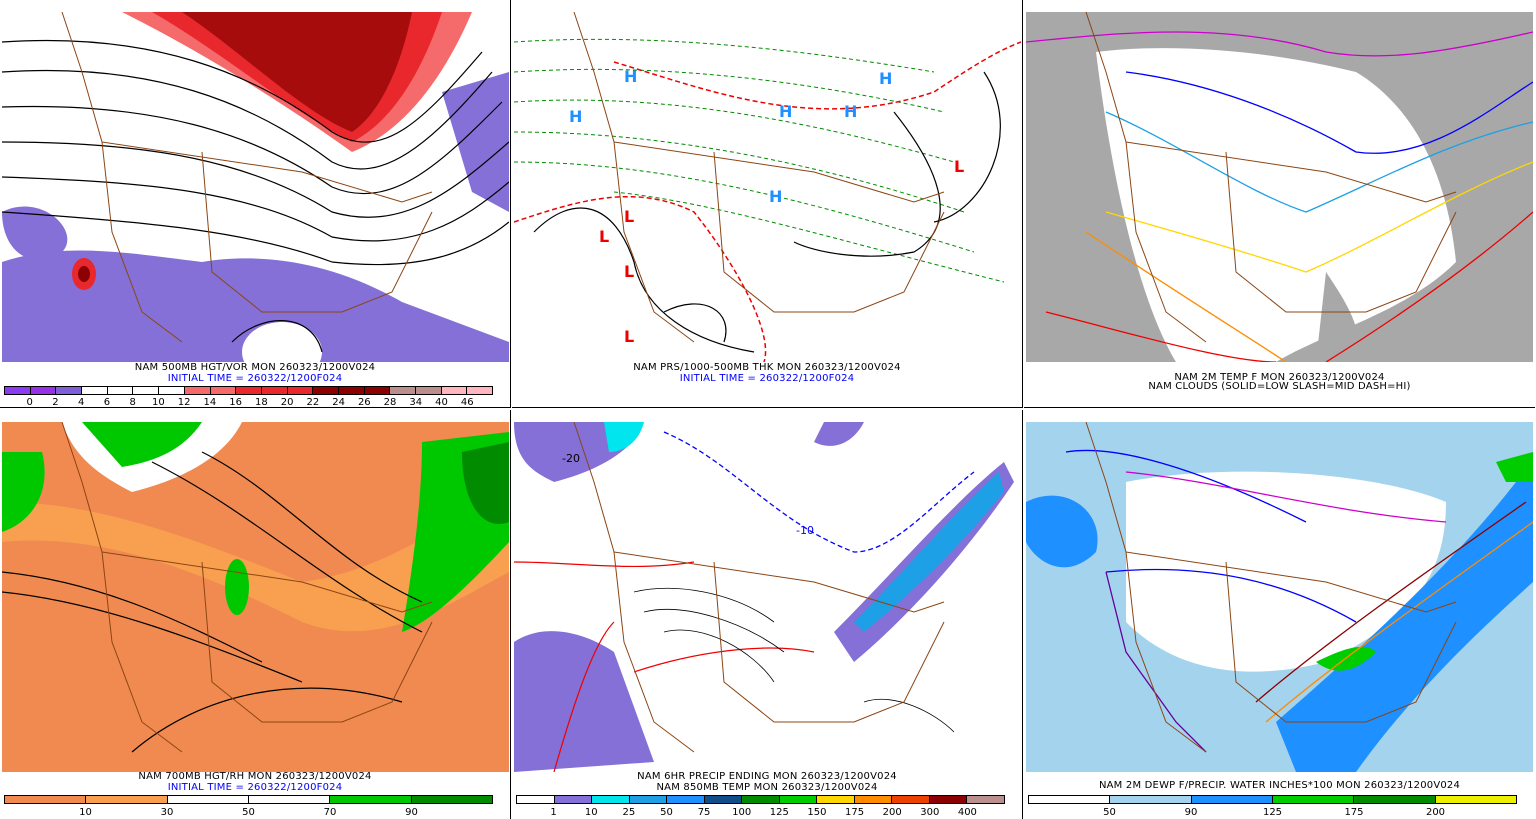  I want to click on color-legend-label: 25, so click(629, 812).